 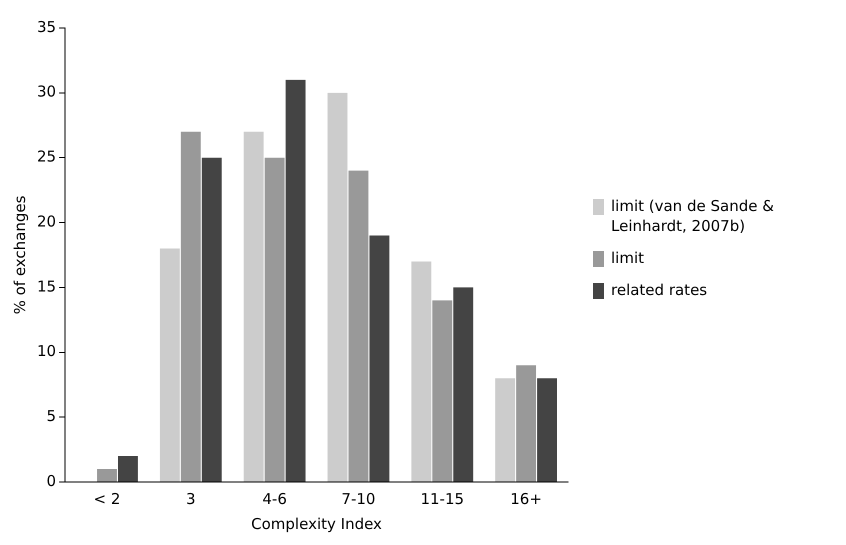 What do you see at coordinates (51, 416) in the screenshot?
I see `y-tick-label: 5` at bounding box center [51, 416].